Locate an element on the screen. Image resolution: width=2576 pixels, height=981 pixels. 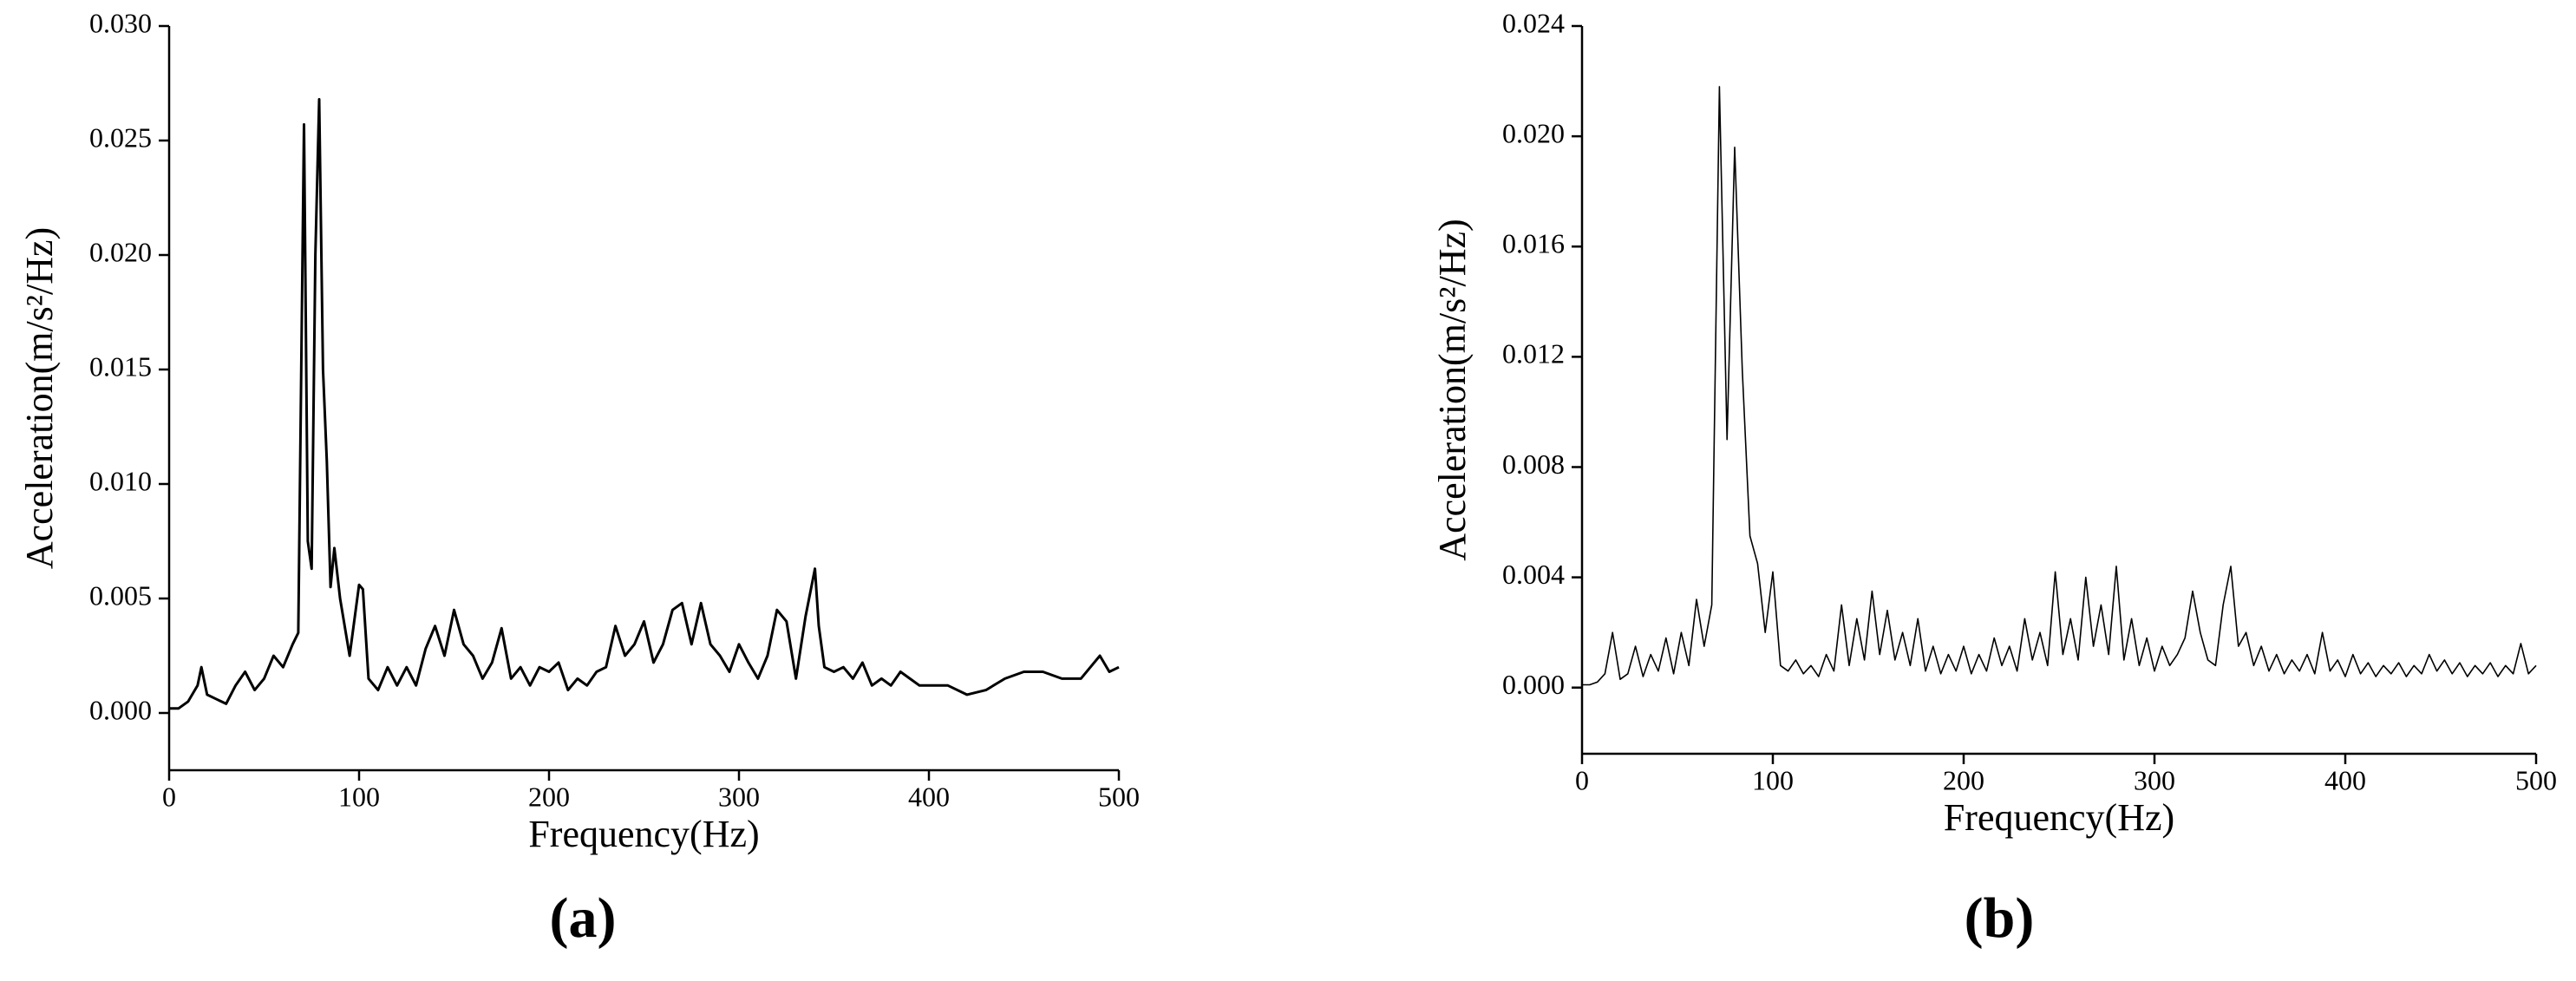
panel-label: (a) is located at coordinates (583, 918).